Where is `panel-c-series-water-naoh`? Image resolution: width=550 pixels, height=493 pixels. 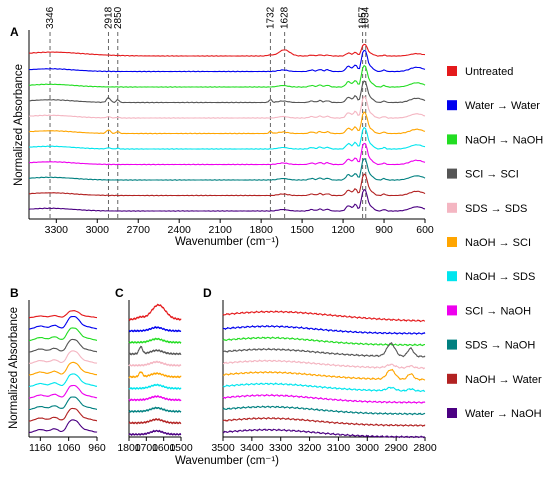
panel-c-series-water-naoh is located at coordinates (155, 433).